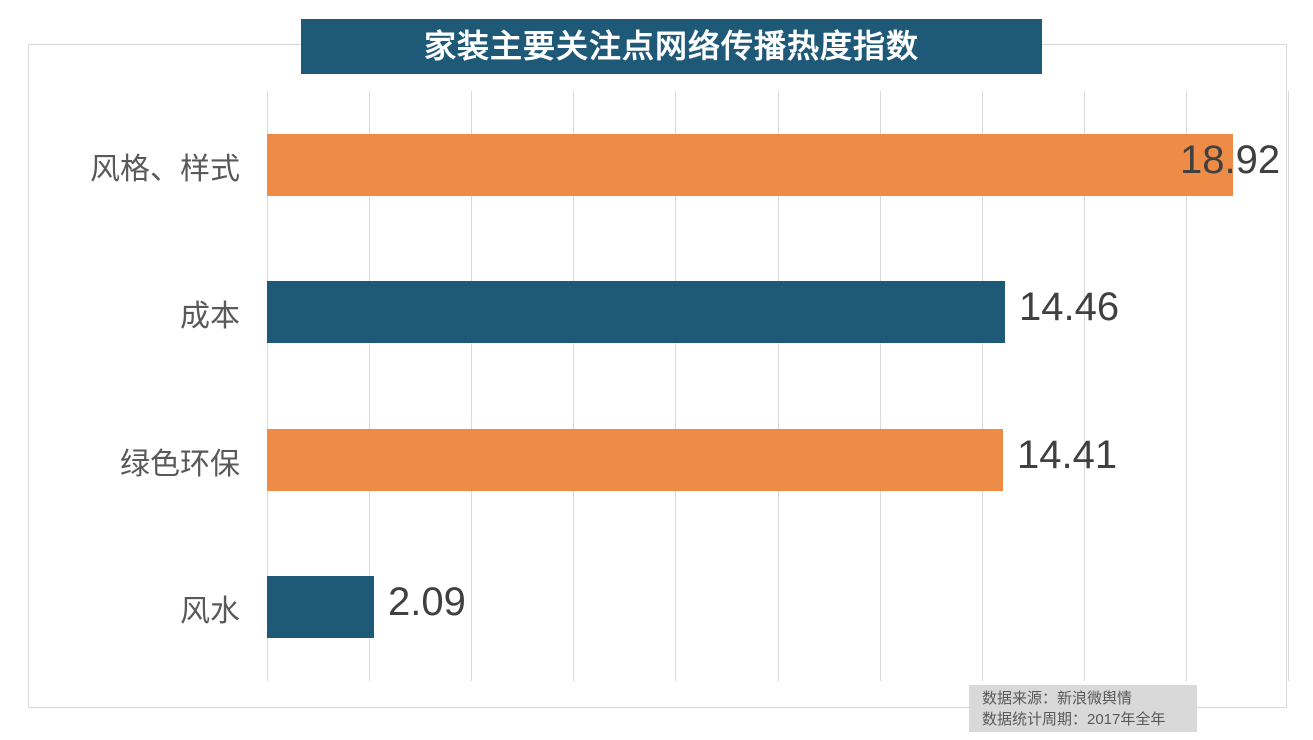 The width and height of the screenshot is (1313, 740). What do you see at coordinates (671, 46) in the screenshot?
I see `chart-title: 家装主要关注点网络传播热度指数` at bounding box center [671, 46].